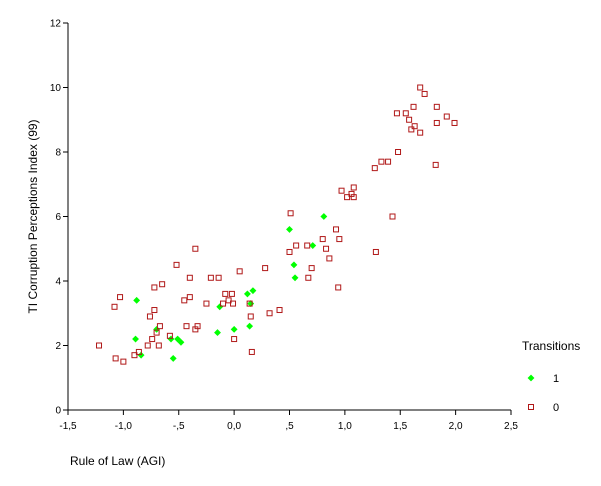 The height and width of the screenshot is (486, 601). What do you see at coordinates (56, 88) in the screenshot?
I see `y-tick-label: 10` at bounding box center [56, 88].